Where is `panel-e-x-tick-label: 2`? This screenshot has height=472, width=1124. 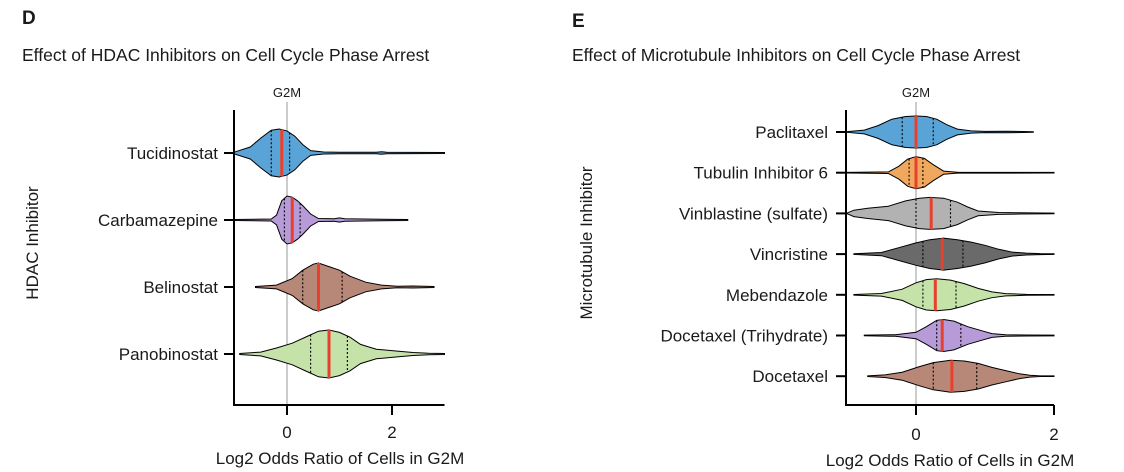
panel-e-x-tick-label: 2 is located at coordinates (1053, 434).